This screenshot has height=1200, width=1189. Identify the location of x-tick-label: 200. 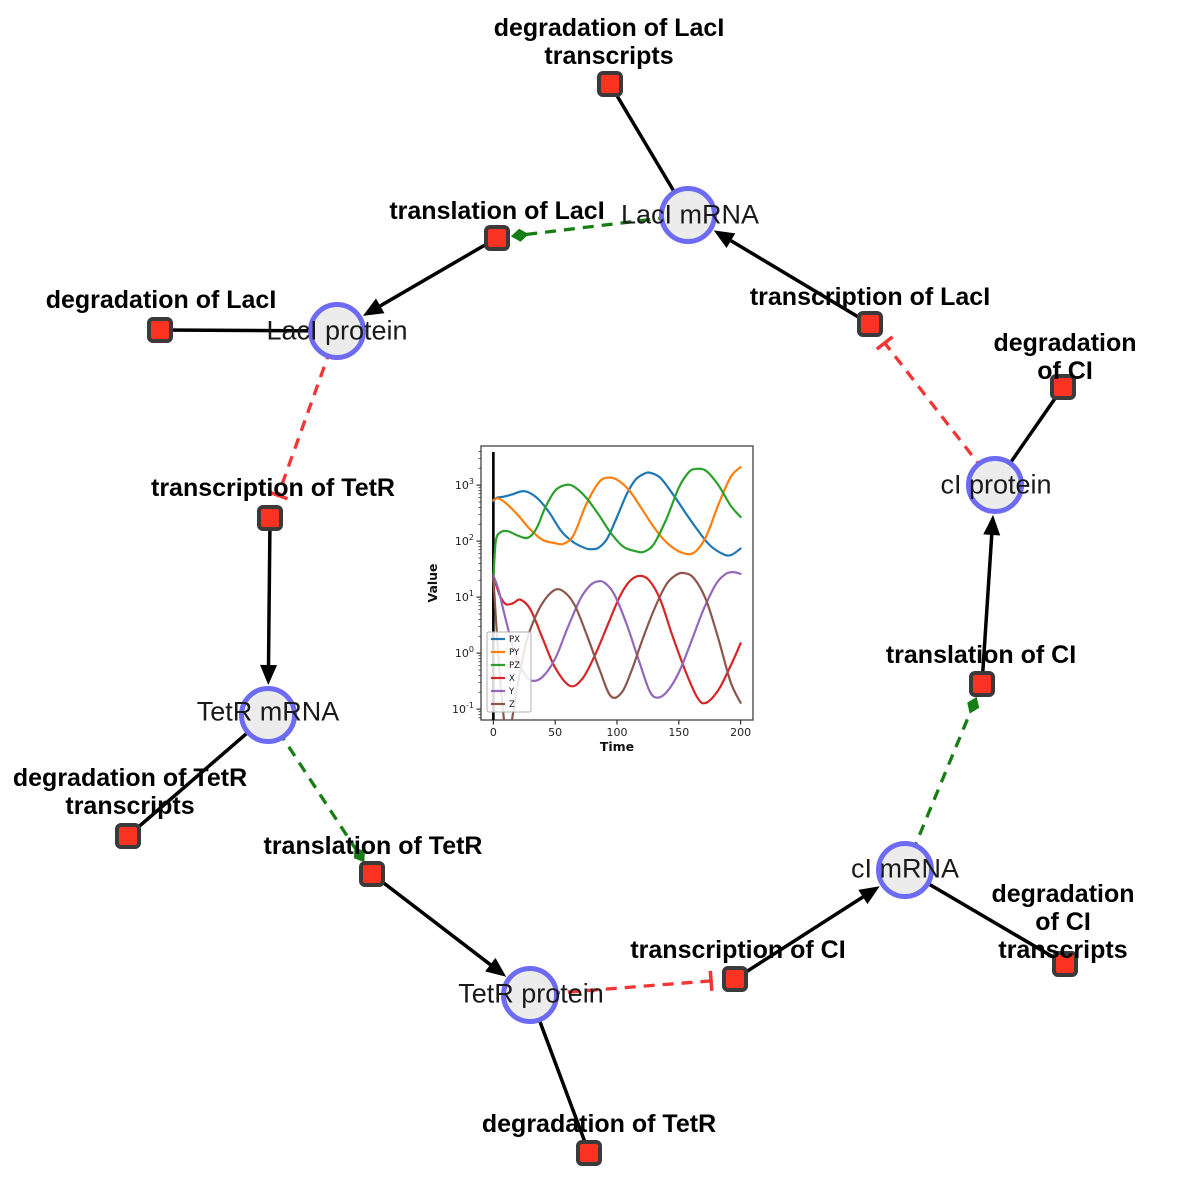
(740, 732).